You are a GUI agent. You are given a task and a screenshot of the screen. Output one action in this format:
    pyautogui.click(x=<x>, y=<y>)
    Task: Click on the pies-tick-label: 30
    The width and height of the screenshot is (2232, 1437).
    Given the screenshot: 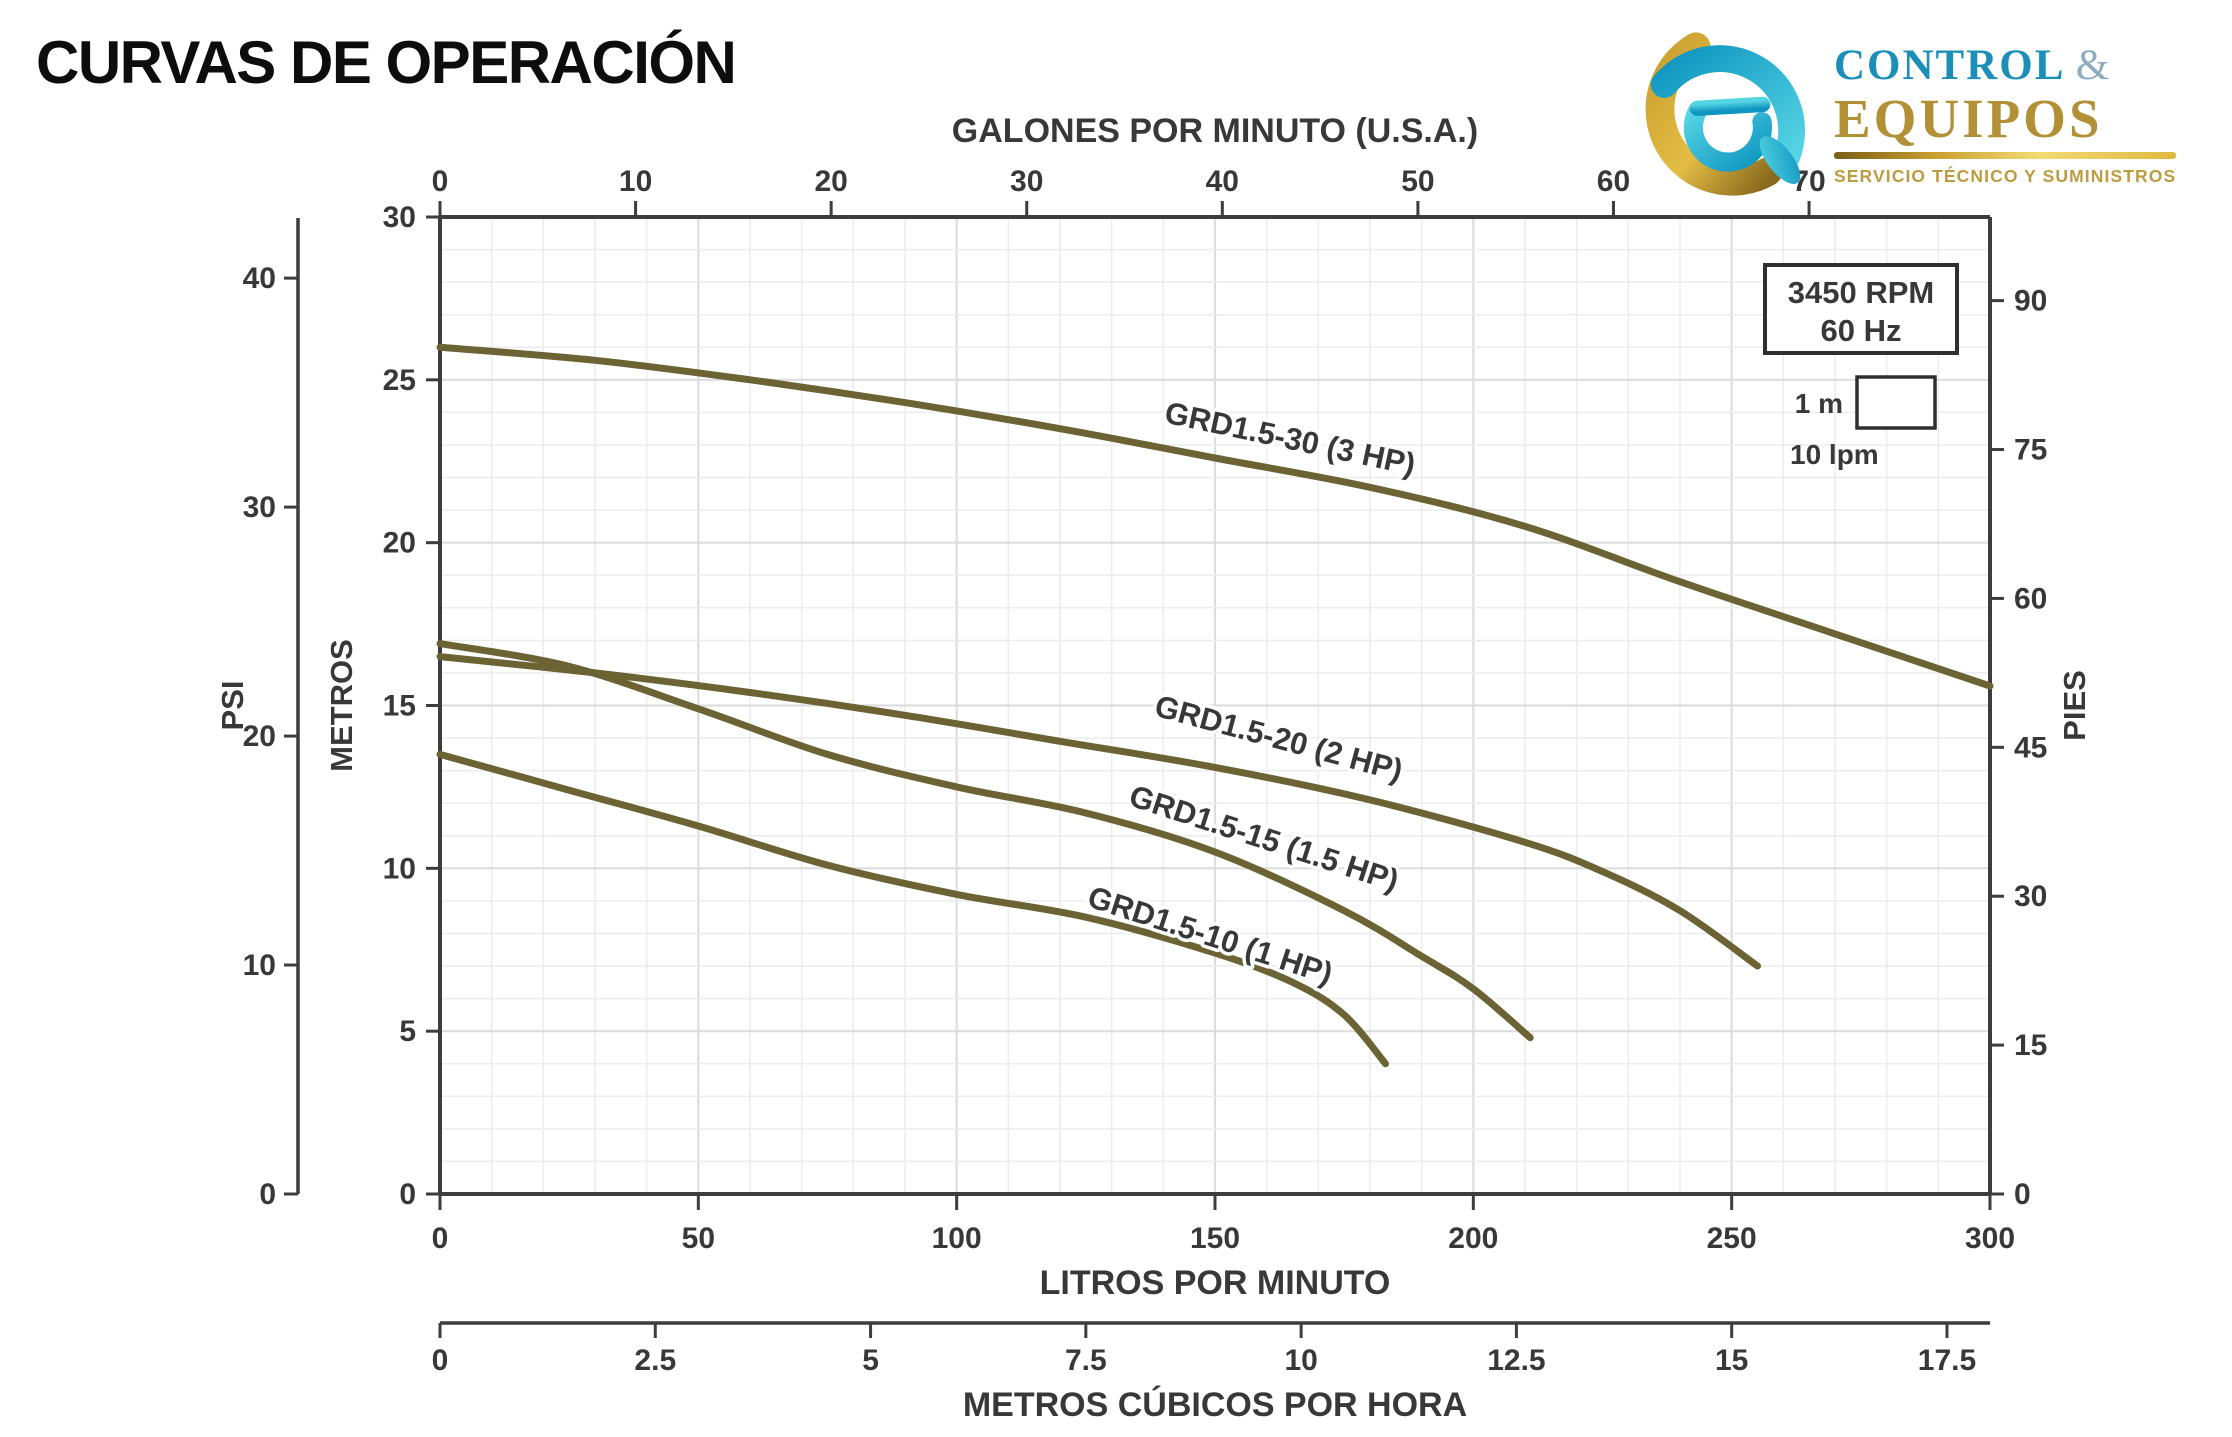 What is the action you would take?
    pyautogui.click(x=2030, y=896)
    